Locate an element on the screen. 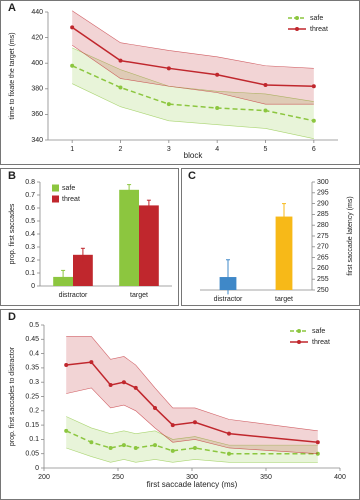  y-tick-label: 0.25 is located at coordinates (32, 396).